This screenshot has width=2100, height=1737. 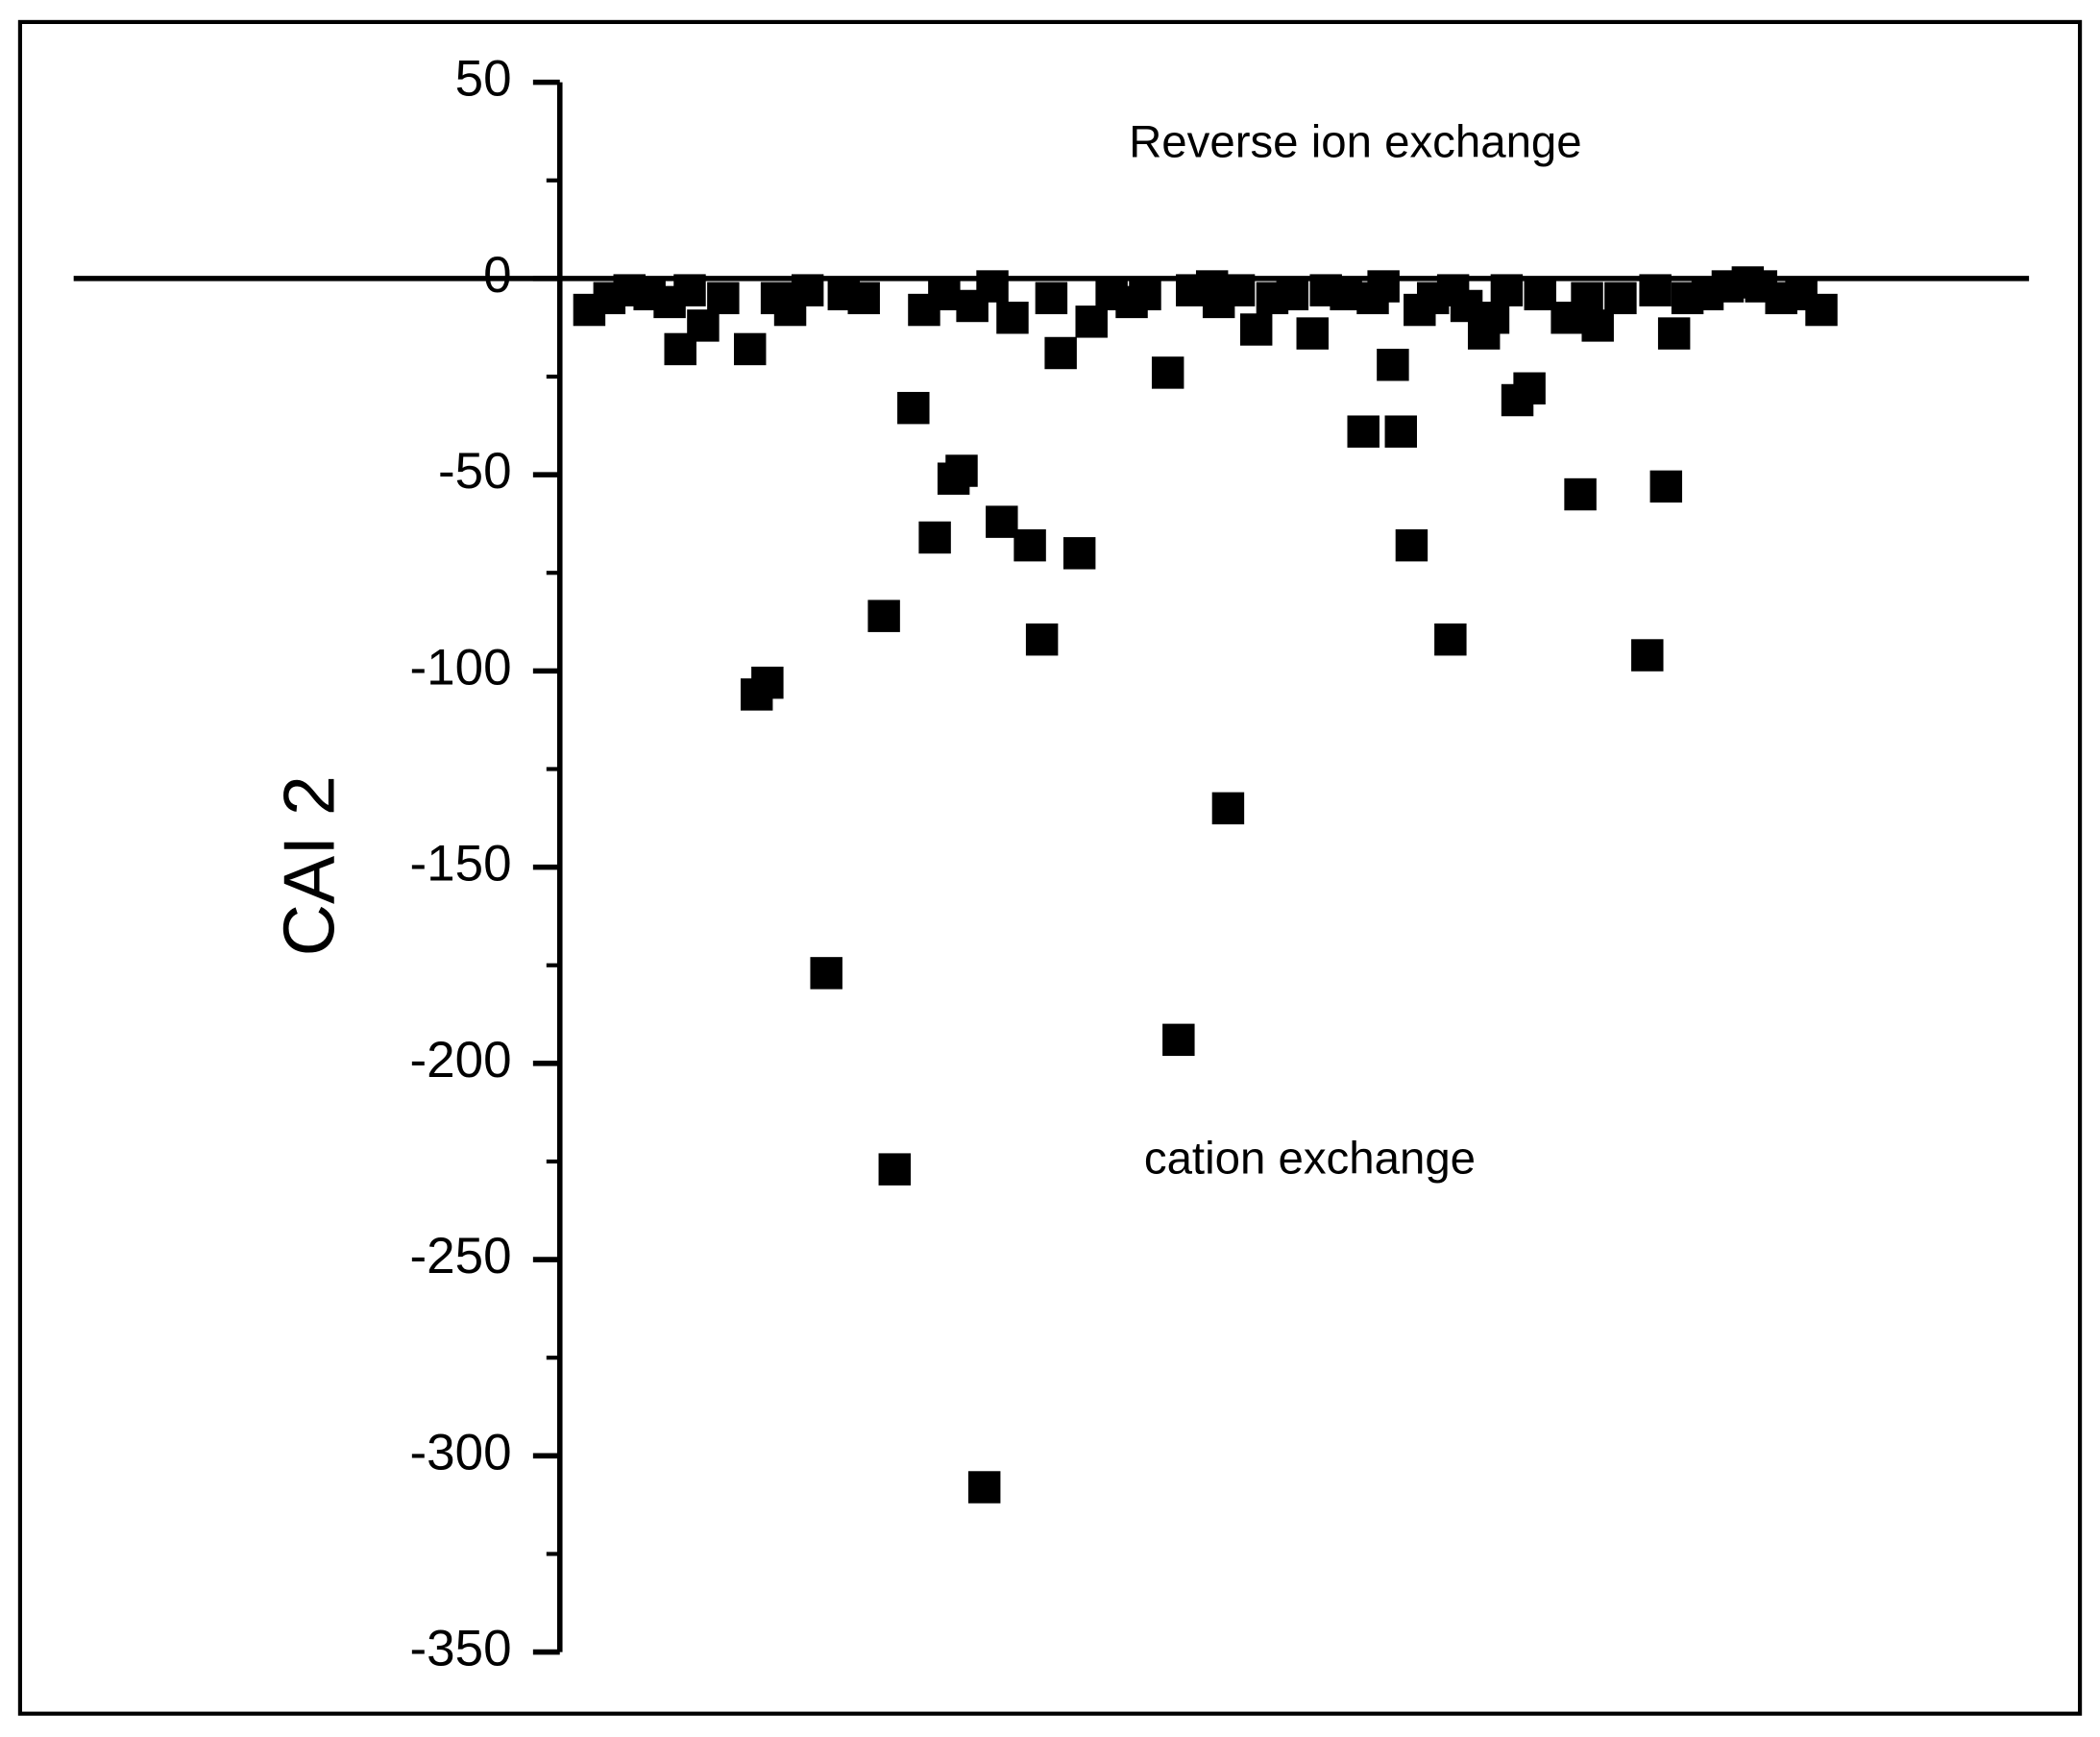 What do you see at coordinates (461, 667) in the screenshot?
I see `y-tick-label: -100` at bounding box center [461, 667].